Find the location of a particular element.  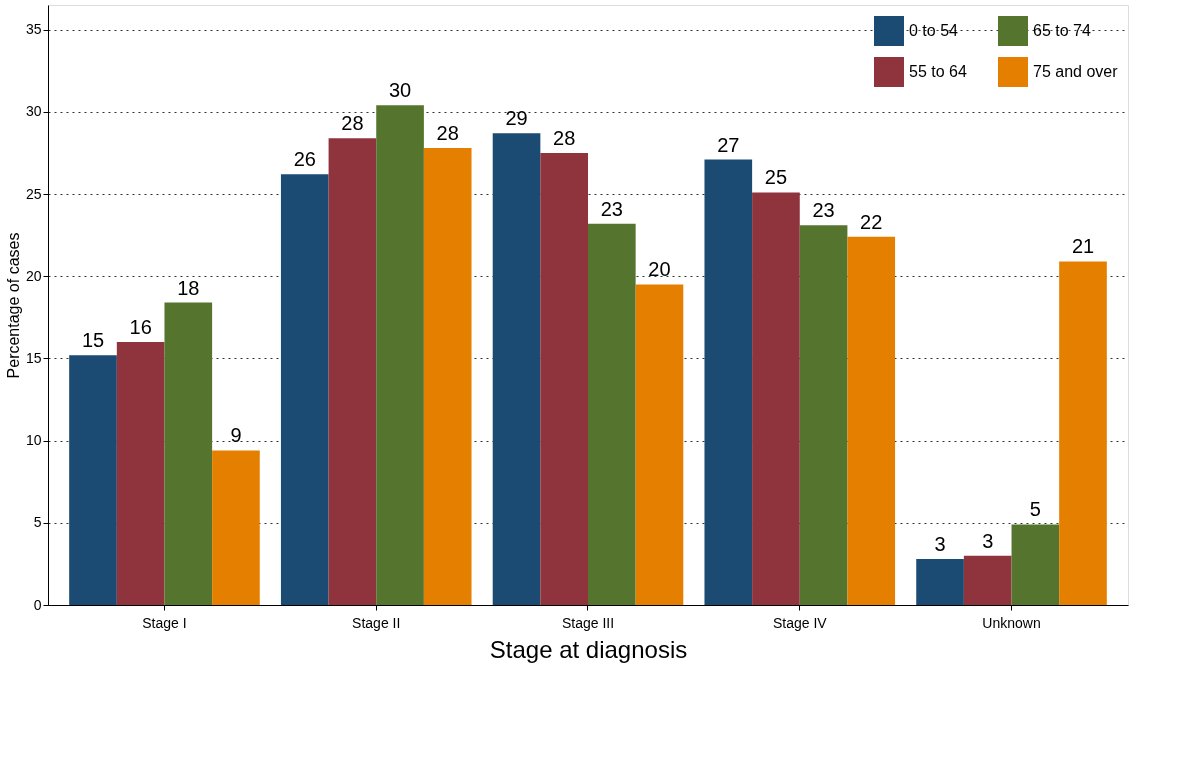

x-axis-title: Stage at diagnosis is located at coordinates (588, 649).